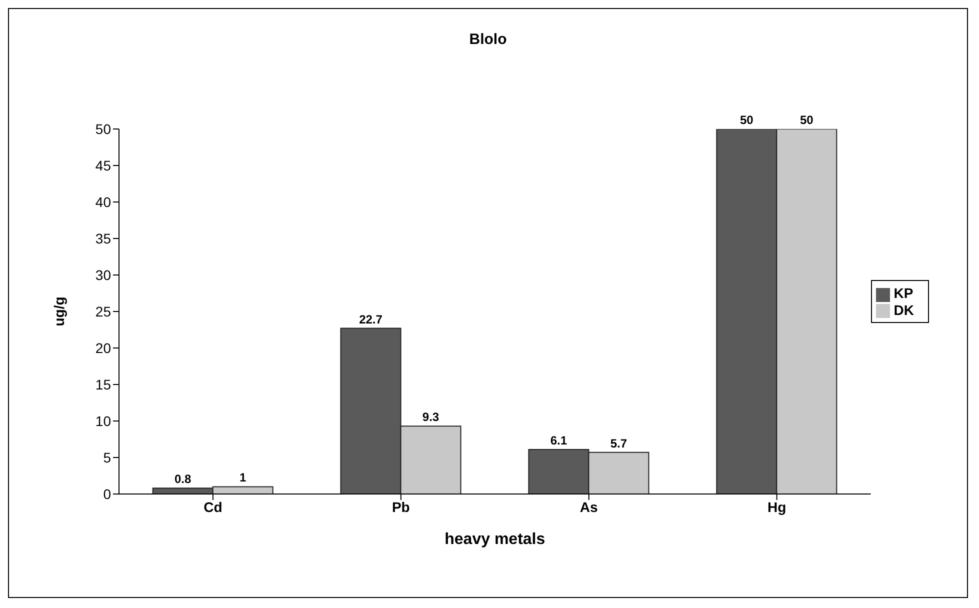 This screenshot has height=608, width=979. I want to click on y-tick-label: 50, so click(103, 128).